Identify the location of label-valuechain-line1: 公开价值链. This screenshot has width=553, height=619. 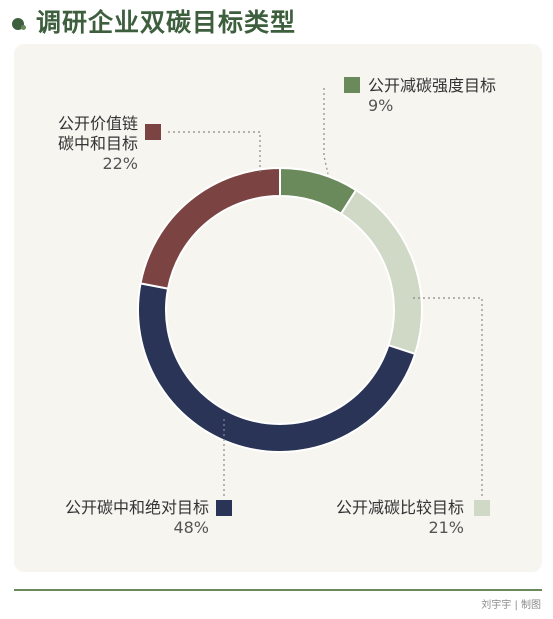
(97, 123).